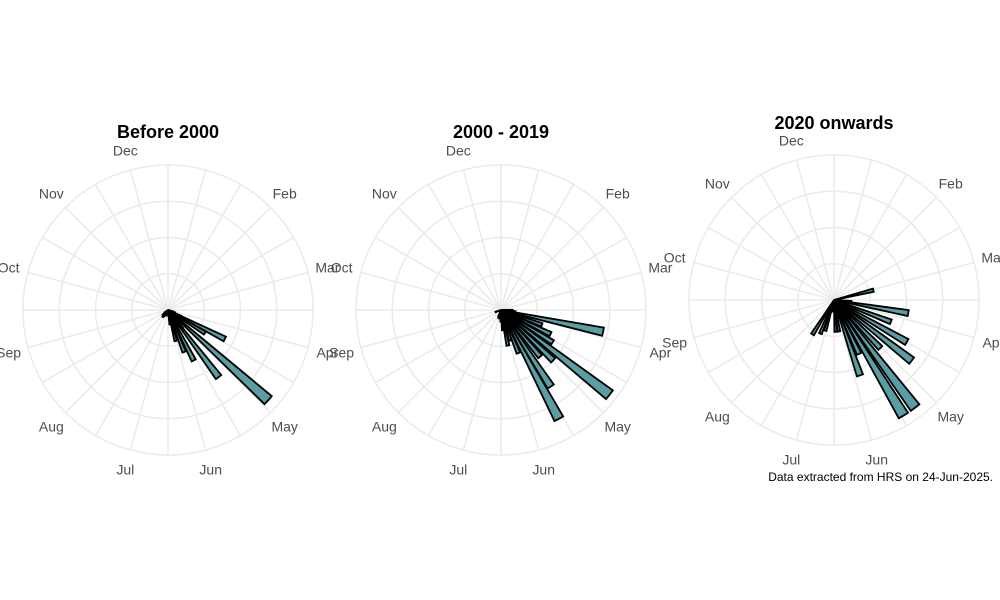 The height and width of the screenshot is (600, 1000). What do you see at coordinates (168, 132) in the screenshot?
I see `panel-title-1: Before 2000` at bounding box center [168, 132].